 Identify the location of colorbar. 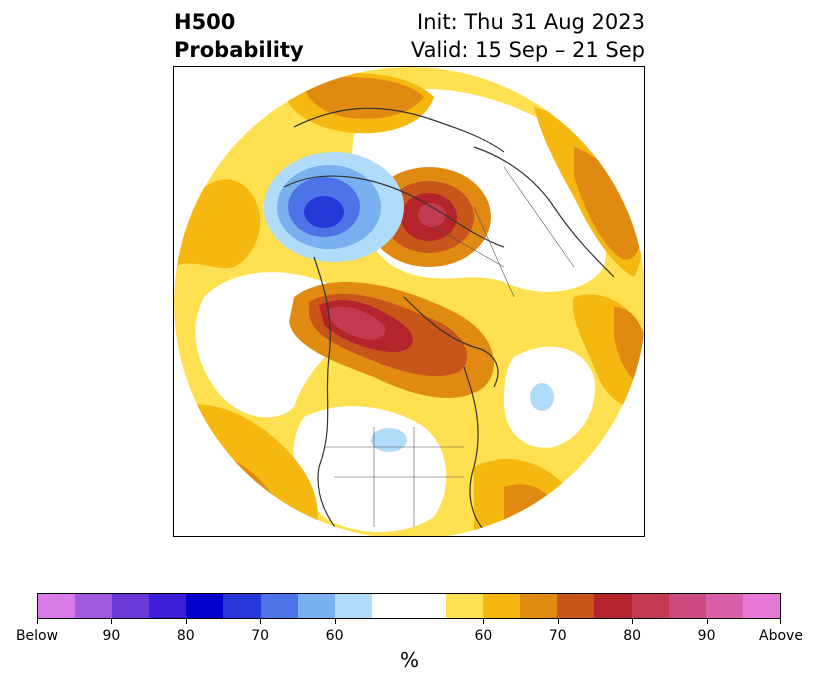
(409, 606).